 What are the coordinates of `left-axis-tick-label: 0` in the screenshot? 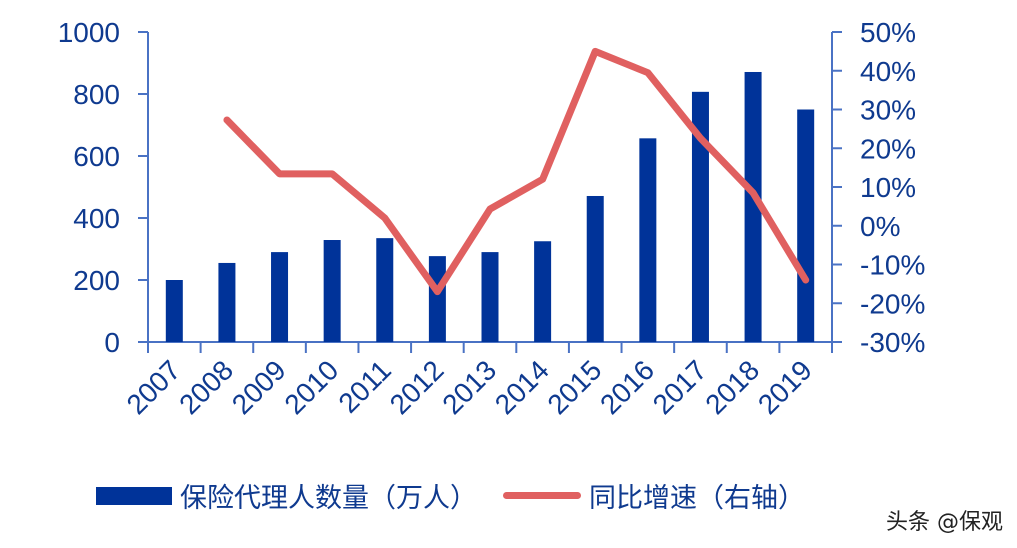 It's located at (112, 342).